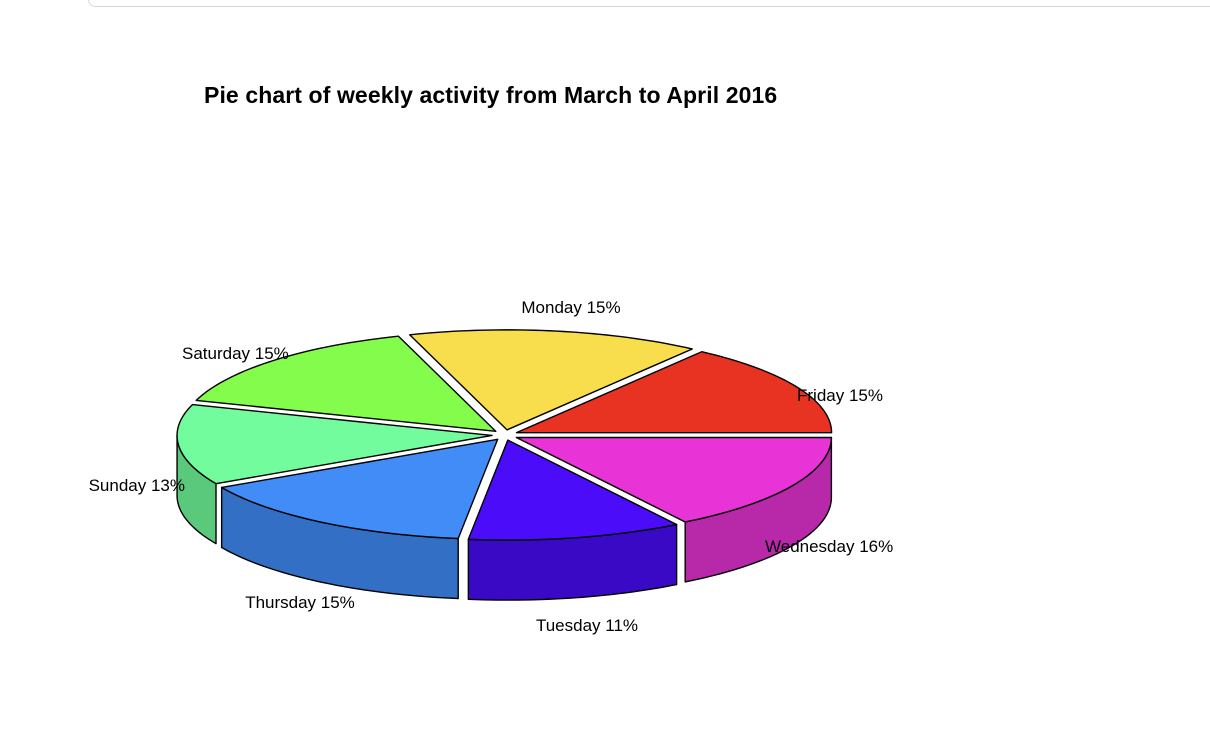 This screenshot has width=1210, height=730. Describe the element at coordinates (829, 546) in the screenshot. I see `slice-label-wednesday: Wednesday 16%` at that location.